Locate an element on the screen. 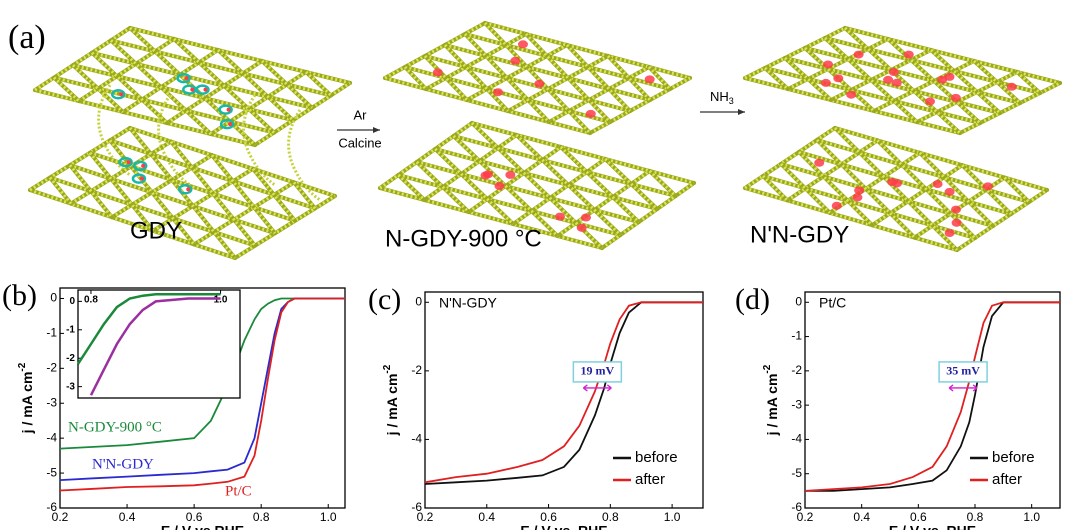  sheet-label: N'N-GDY is located at coordinates (799, 234).